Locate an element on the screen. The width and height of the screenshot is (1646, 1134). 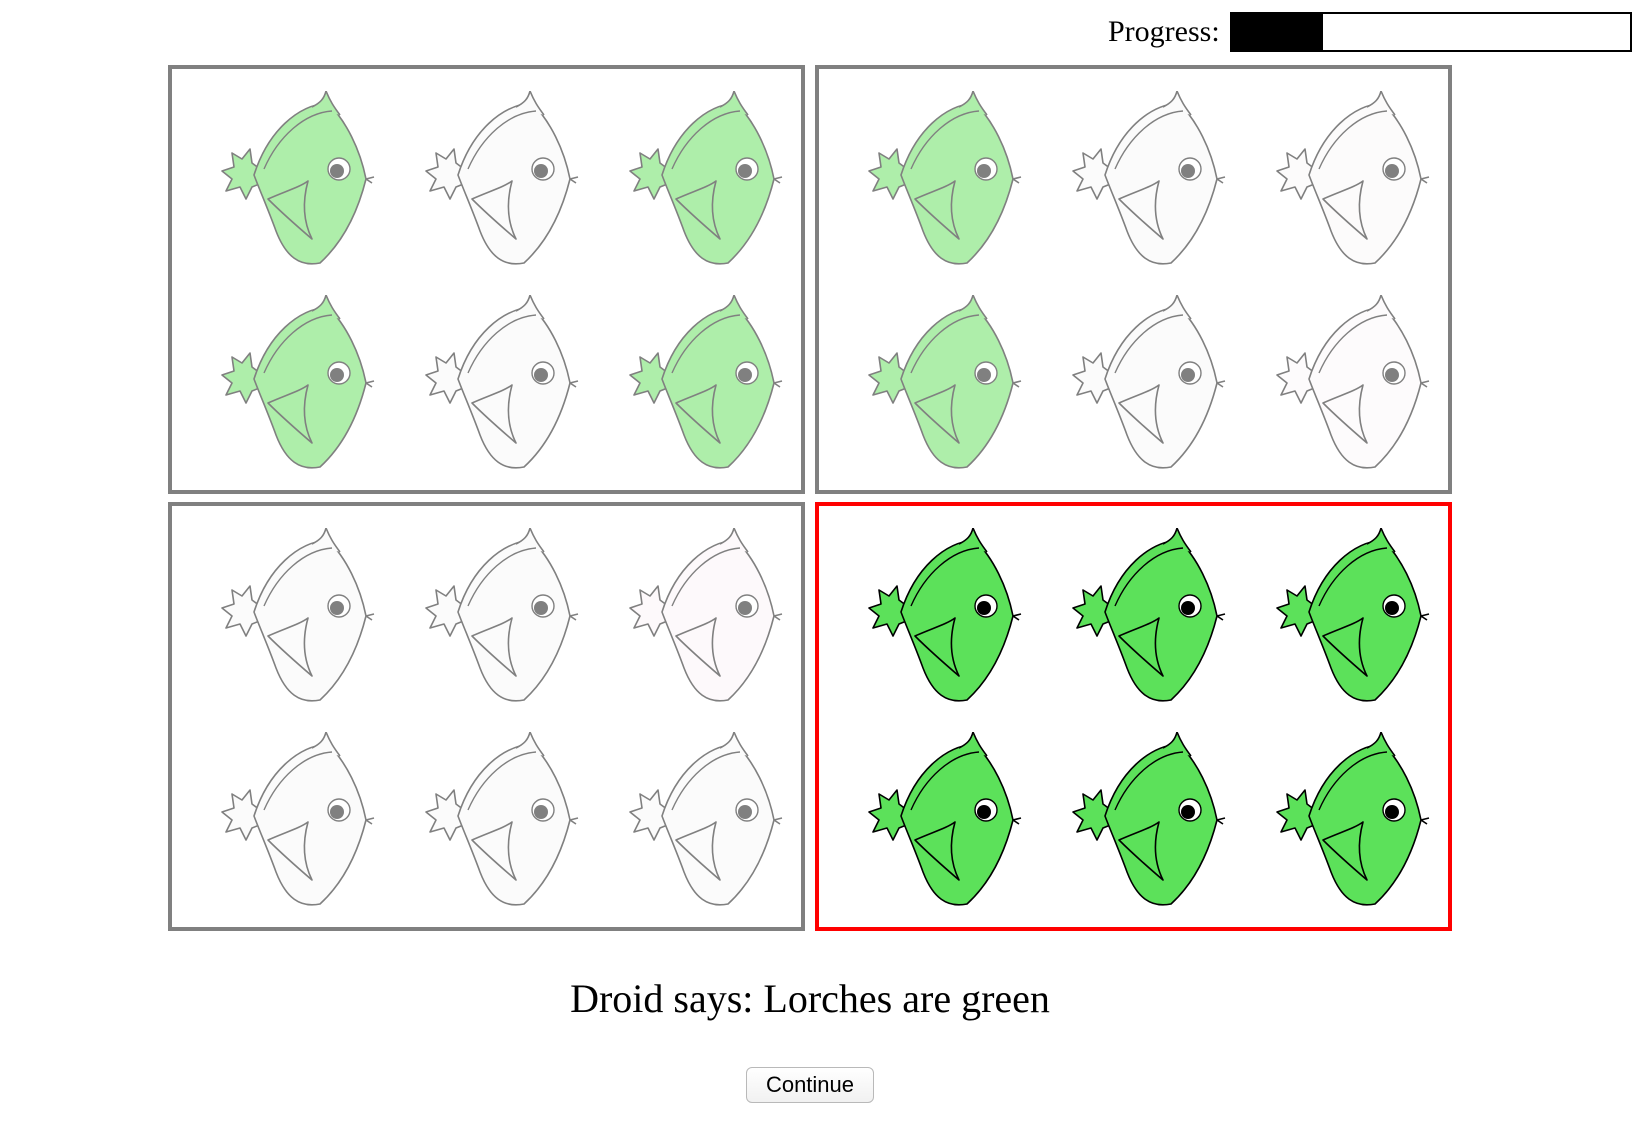
choice-panel-top-right is located at coordinates (1133, 279).